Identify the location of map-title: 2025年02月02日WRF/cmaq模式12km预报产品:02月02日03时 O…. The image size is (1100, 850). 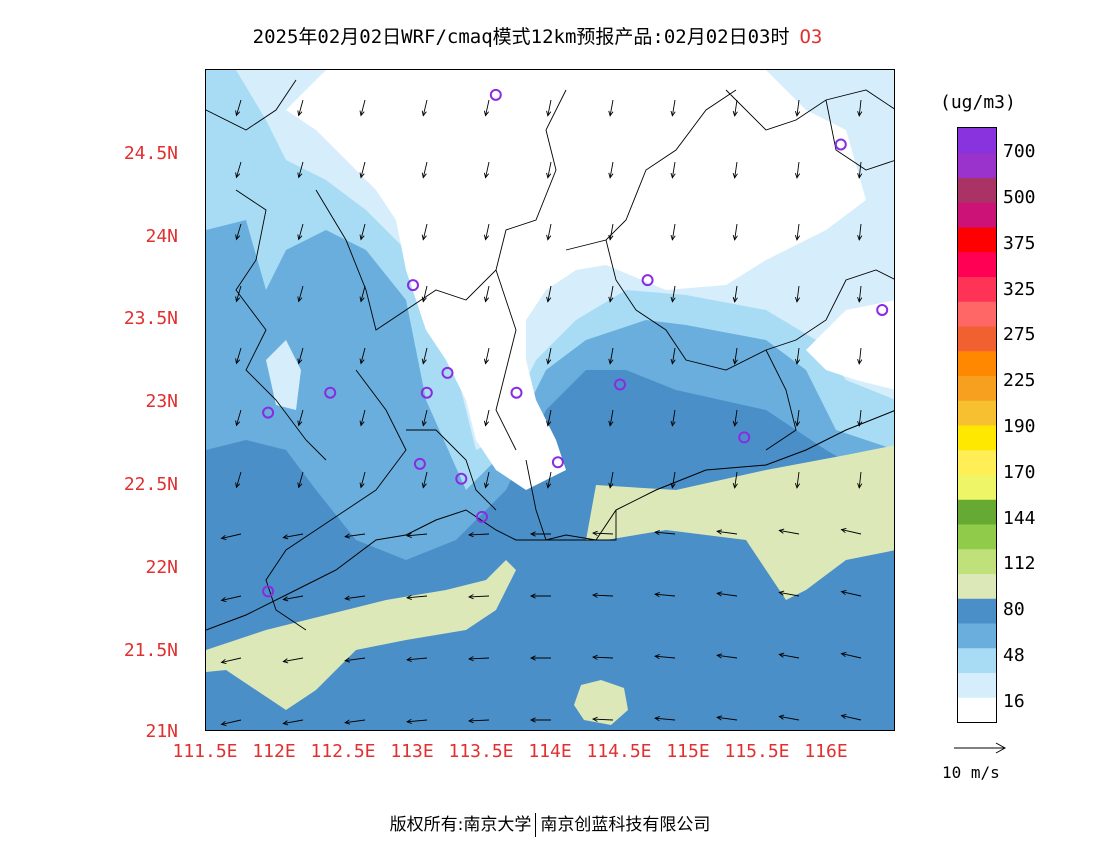
(537, 35).